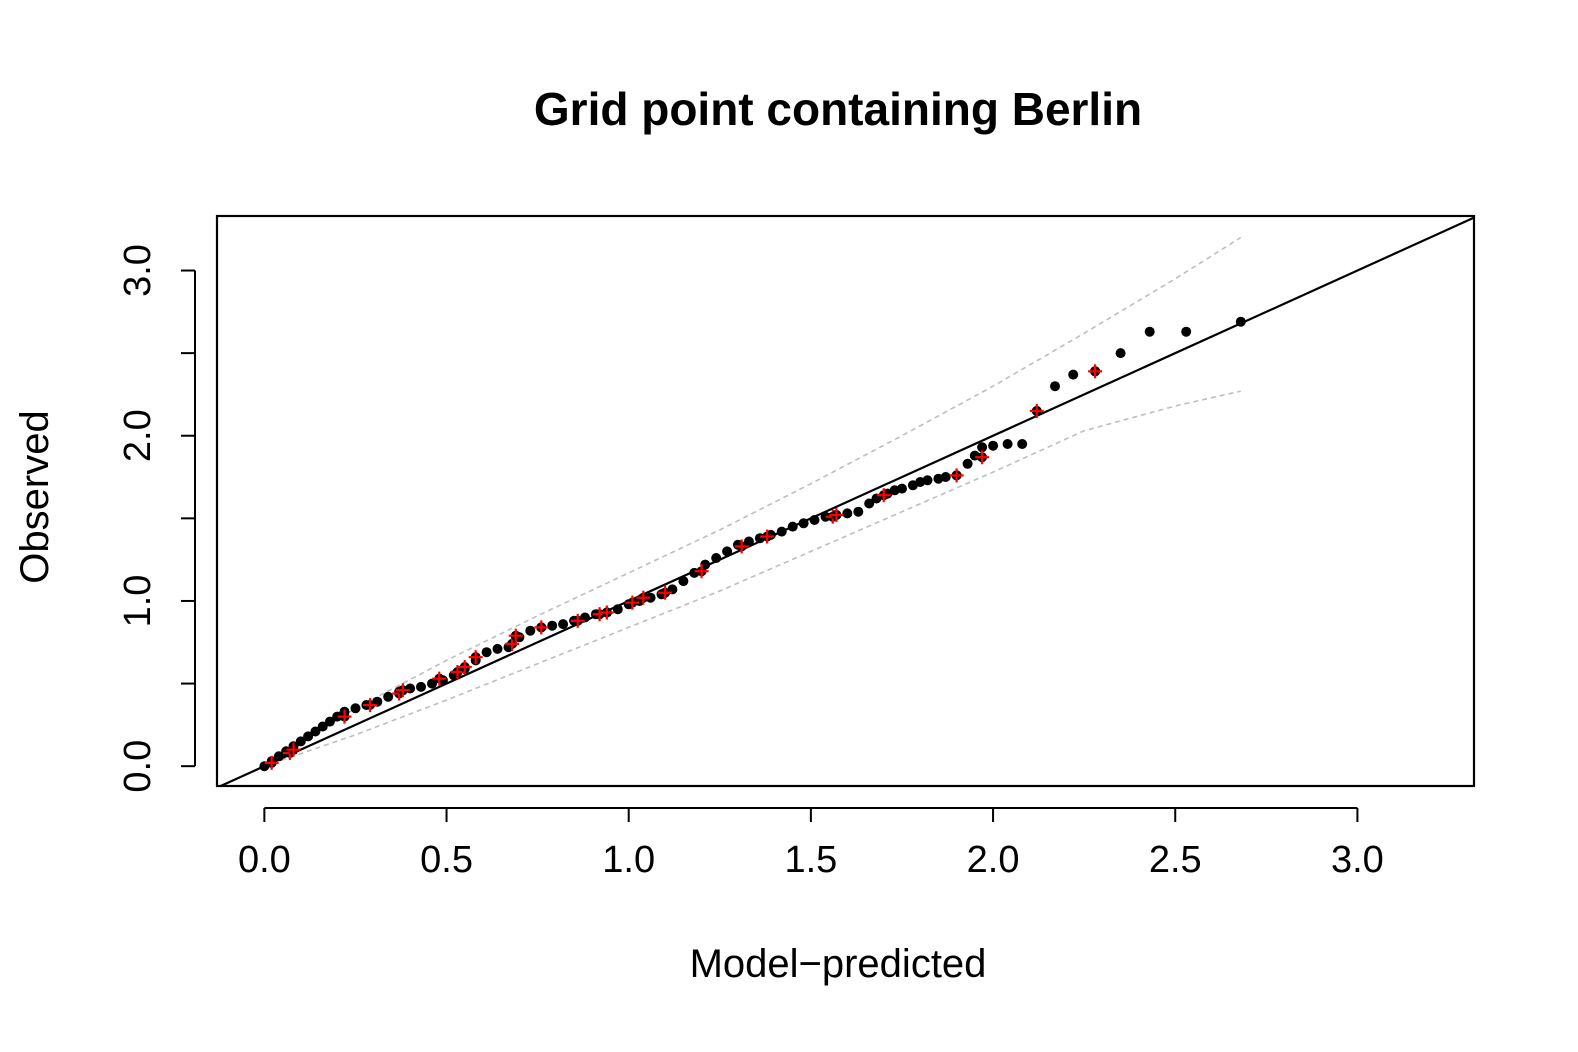  What do you see at coordinates (138, 270) in the screenshot?
I see `y-tick-label: 3.0` at bounding box center [138, 270].